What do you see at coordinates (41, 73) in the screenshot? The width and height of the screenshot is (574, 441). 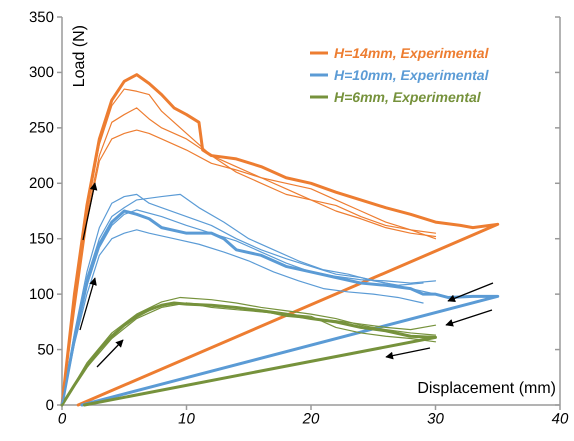 I see `y-tick-label: 300` at bounding box center [41, 73].